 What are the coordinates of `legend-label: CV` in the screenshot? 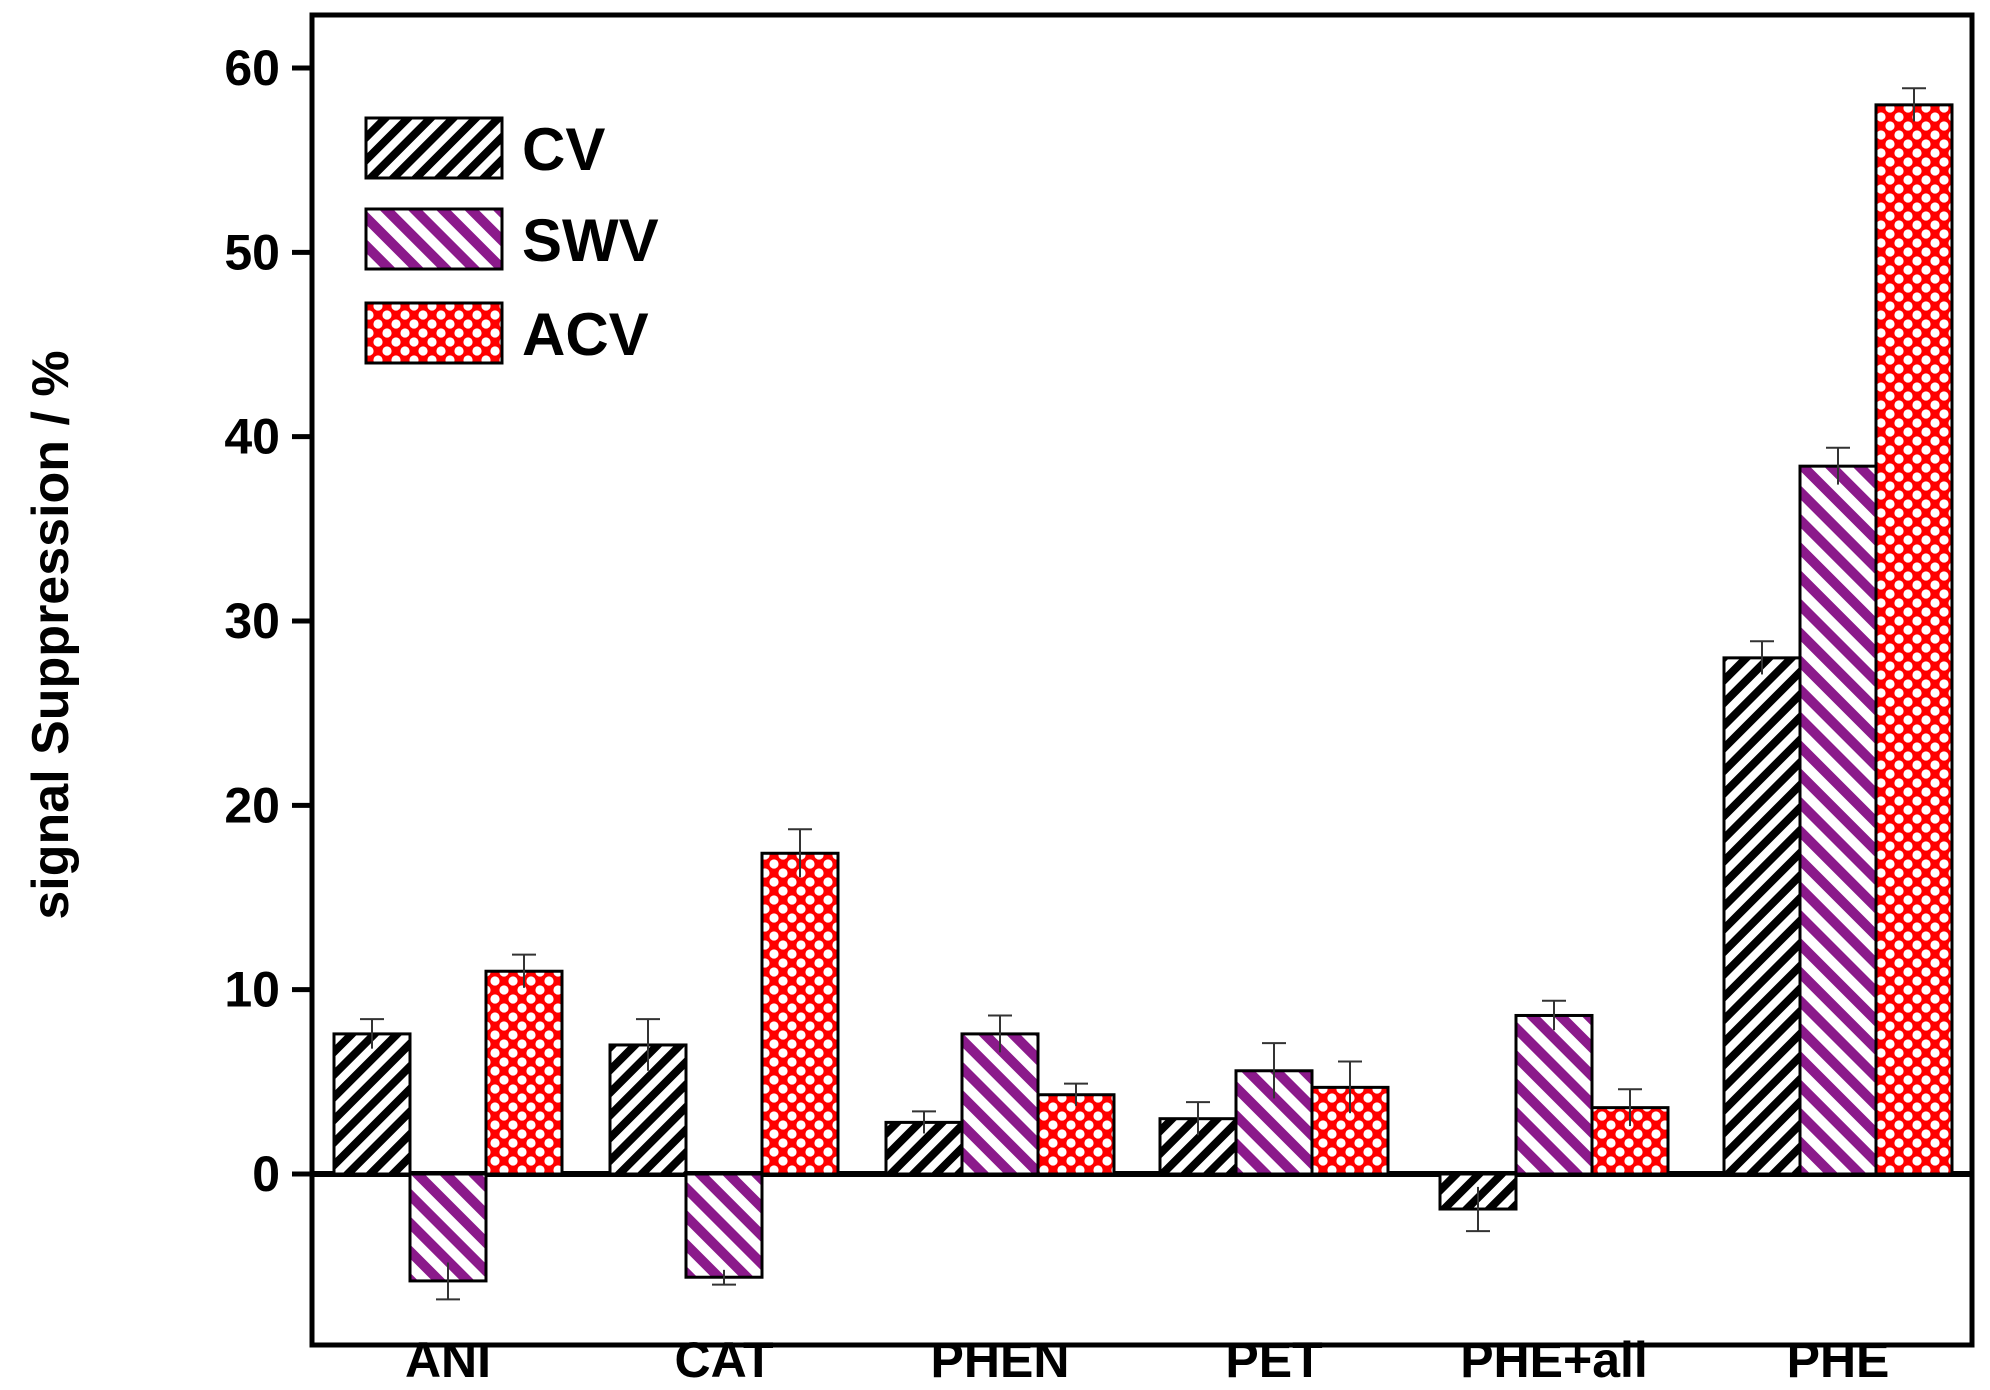 It's located at (563, 149).